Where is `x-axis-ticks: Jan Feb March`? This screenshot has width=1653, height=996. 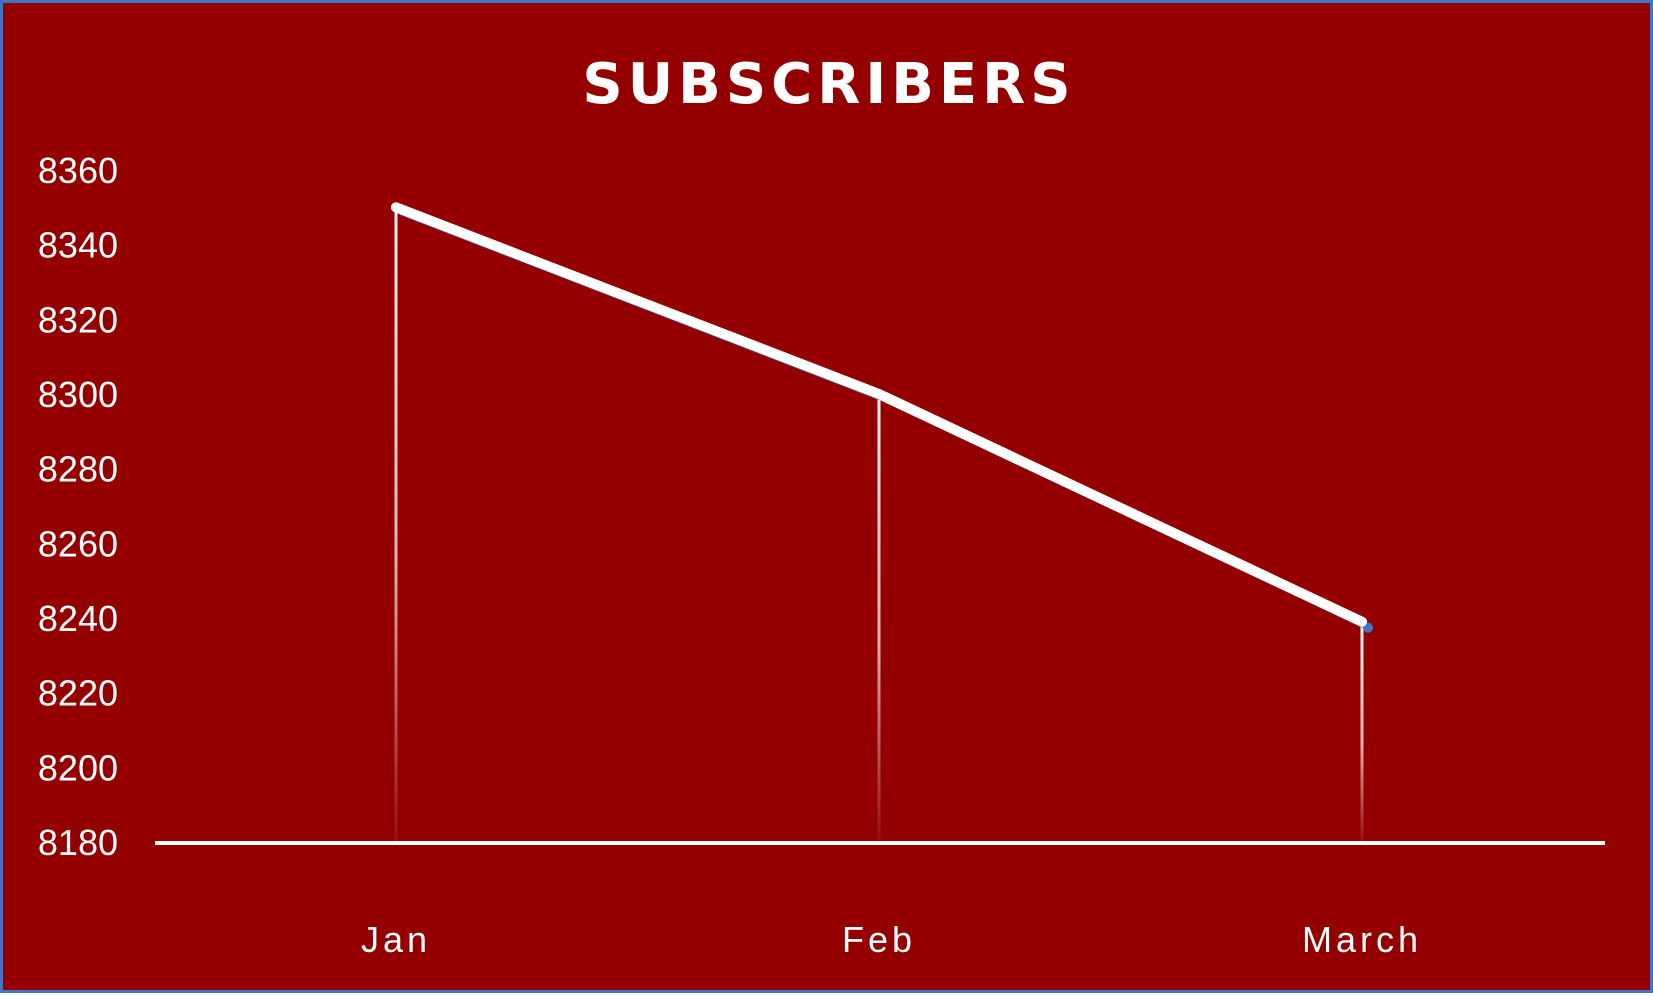
x-axis-ticks: Jan Feb March is located at coordinates (891, 939).